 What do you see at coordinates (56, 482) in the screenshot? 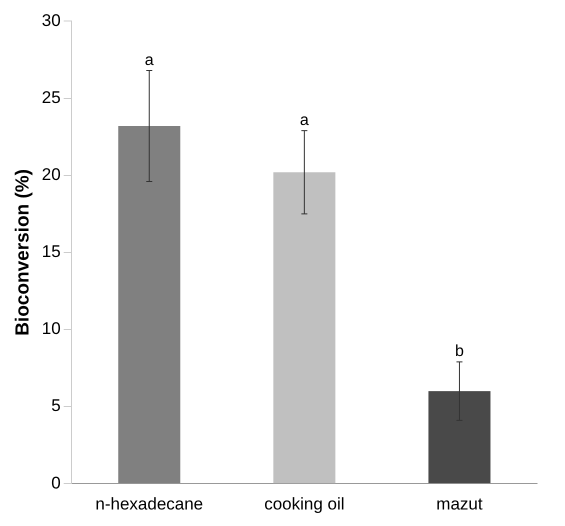
I see `y-tick-label: 0` at bounding box center [56, 482].